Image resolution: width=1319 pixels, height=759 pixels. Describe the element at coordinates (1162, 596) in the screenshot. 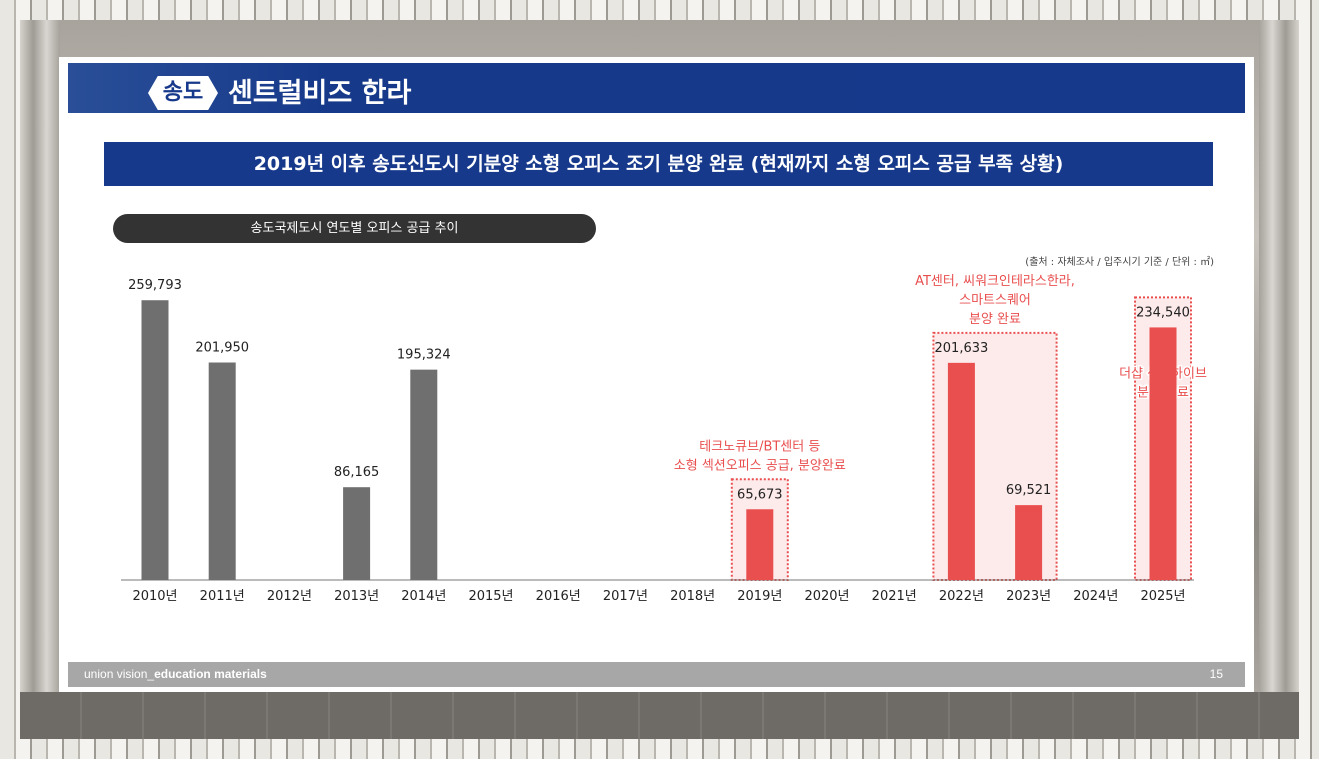

I see `category-label-2025년: 2025년` at that location.